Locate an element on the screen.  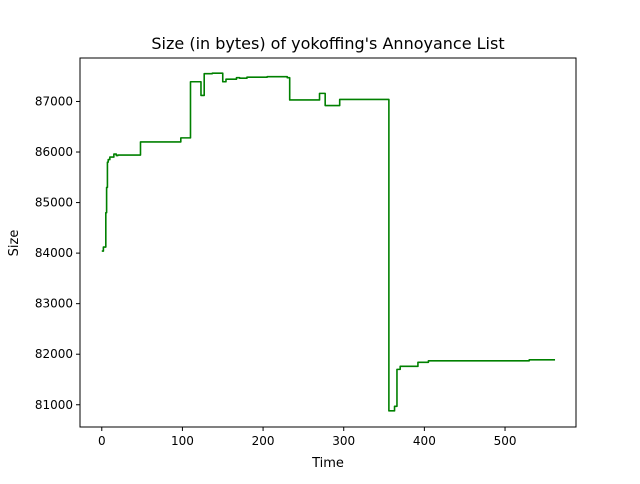
y-axis-label: Size is located at coordinates (14, 243).